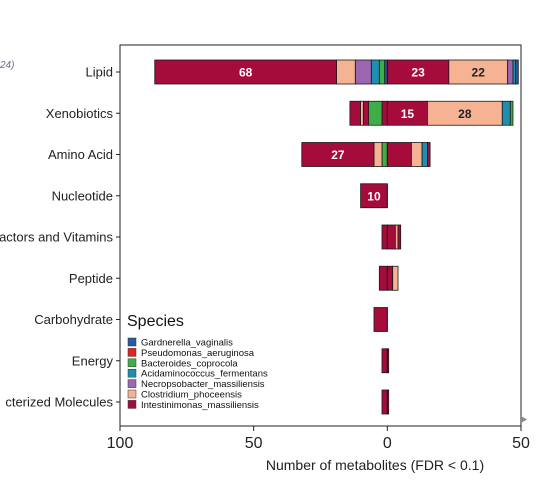 The width and height of the screenshot is (540, 485). What do you see at coordinates (200, 405) in the screenshot?
I see `legend-label: Intestinimonas_massiliensis` at bounding box center [200, 405].